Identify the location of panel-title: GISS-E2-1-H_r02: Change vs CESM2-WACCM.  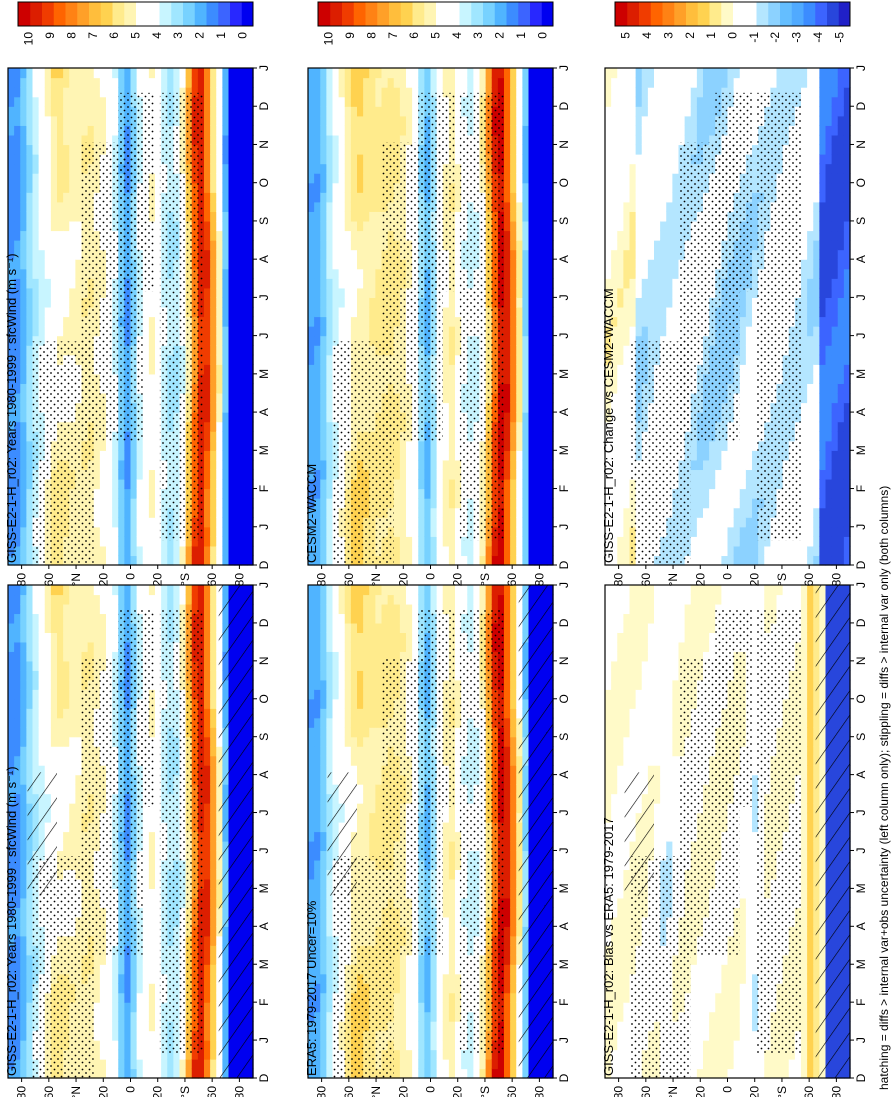
(608, 425).